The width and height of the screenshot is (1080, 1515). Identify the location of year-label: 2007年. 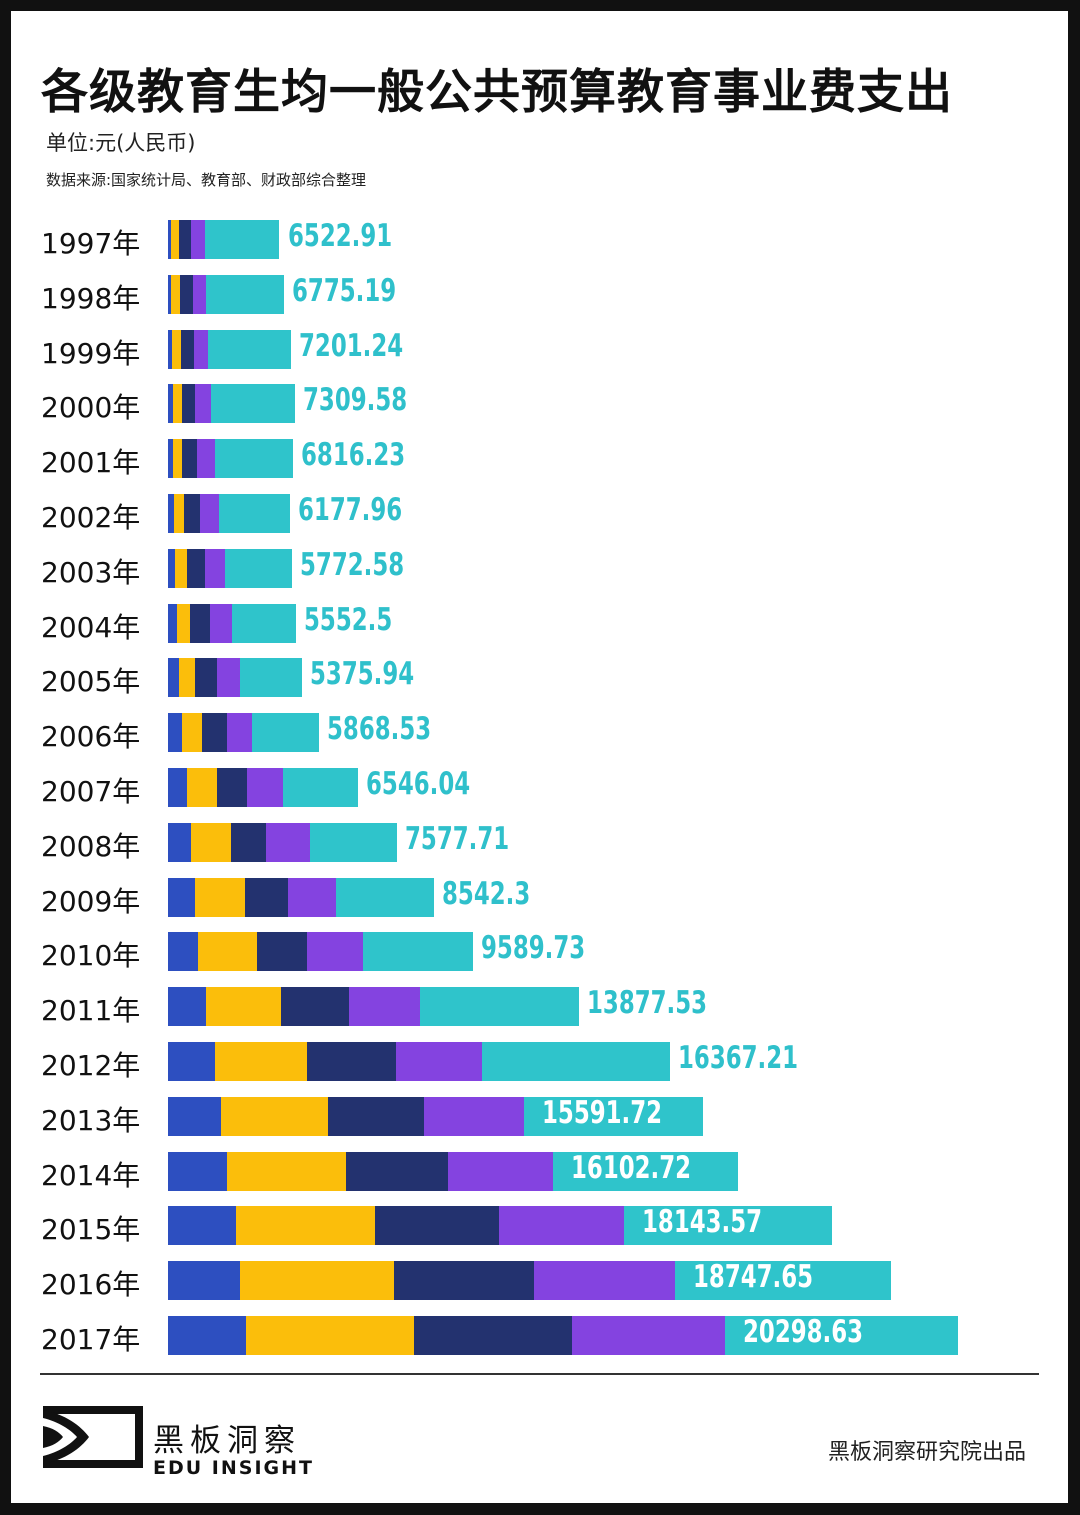
(91, 791).